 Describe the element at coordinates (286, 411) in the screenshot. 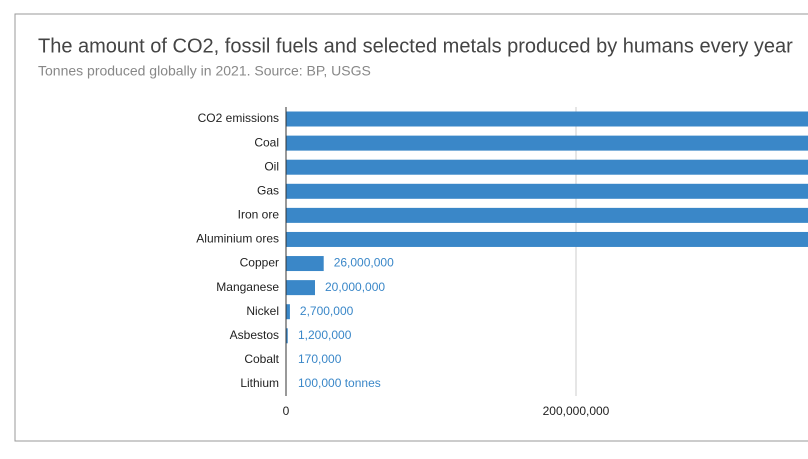

I see `x-tick-label: 0` at that location.